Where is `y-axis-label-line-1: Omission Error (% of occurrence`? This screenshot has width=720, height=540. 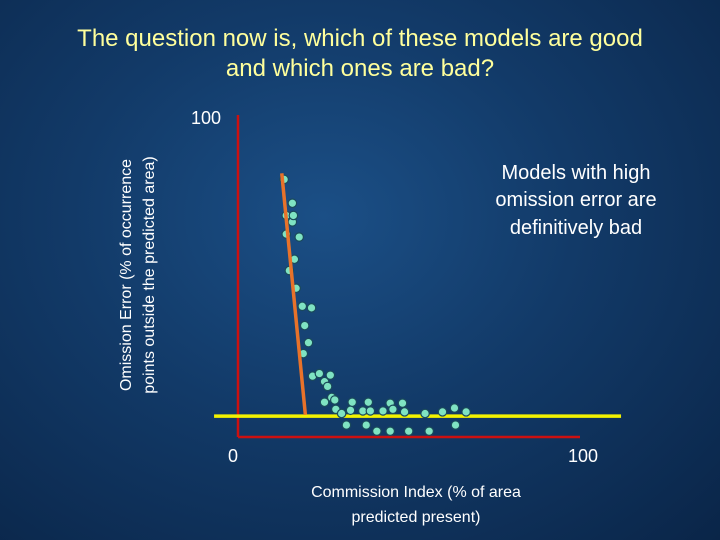
y-axis-label-line-1: Omission Error (% of occurrence is located at coordinates (126, 275).